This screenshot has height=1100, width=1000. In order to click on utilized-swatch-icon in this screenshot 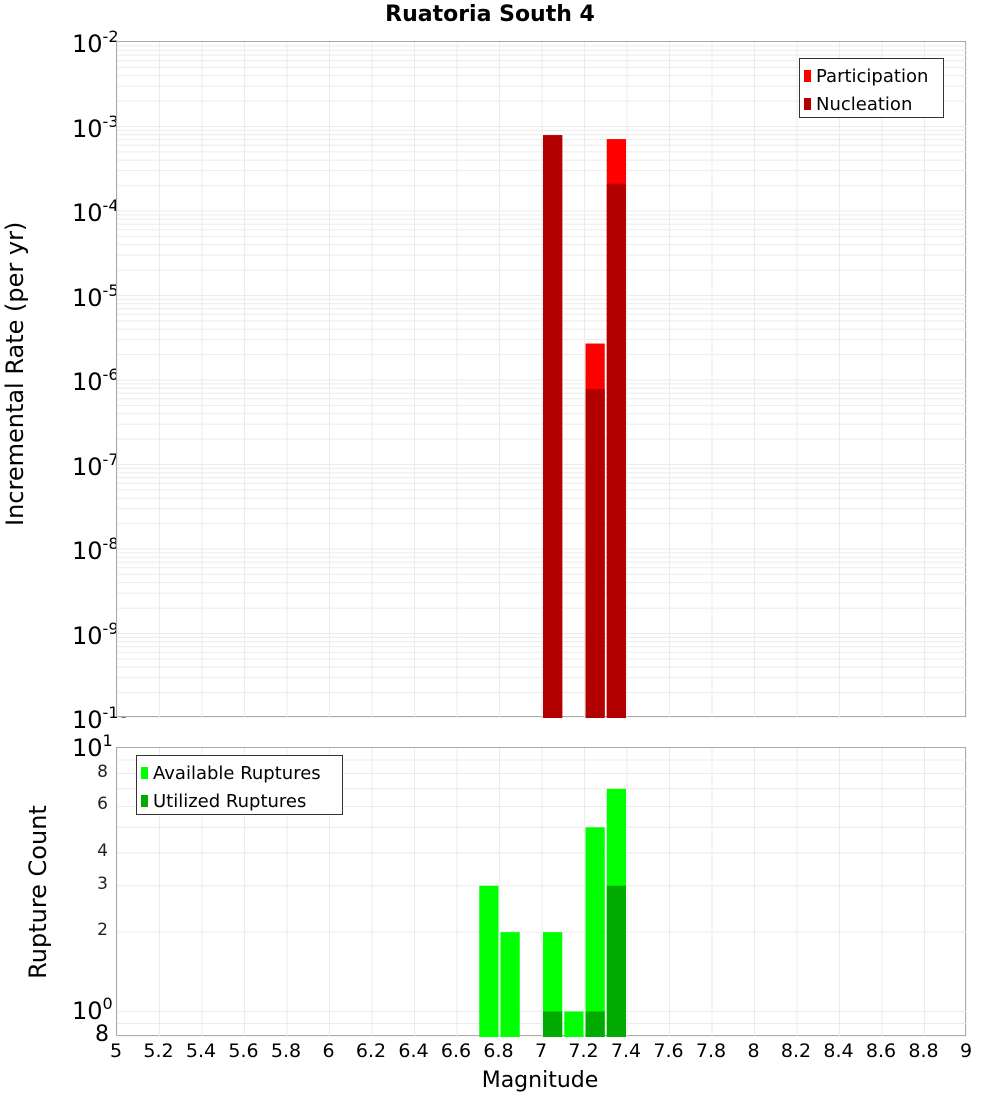, I will do `click(144, 801)`.